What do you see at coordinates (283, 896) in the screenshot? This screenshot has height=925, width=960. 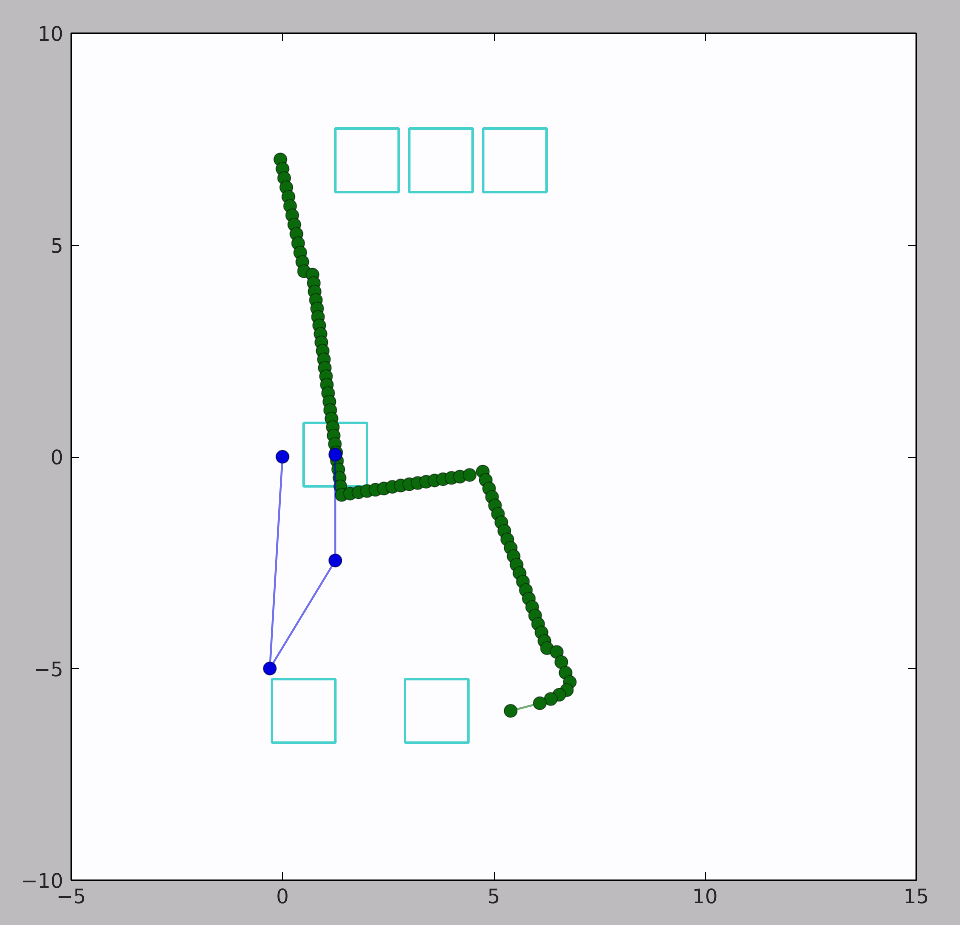 I see `x-tick-label: 0` at bounding box center [283, 896].